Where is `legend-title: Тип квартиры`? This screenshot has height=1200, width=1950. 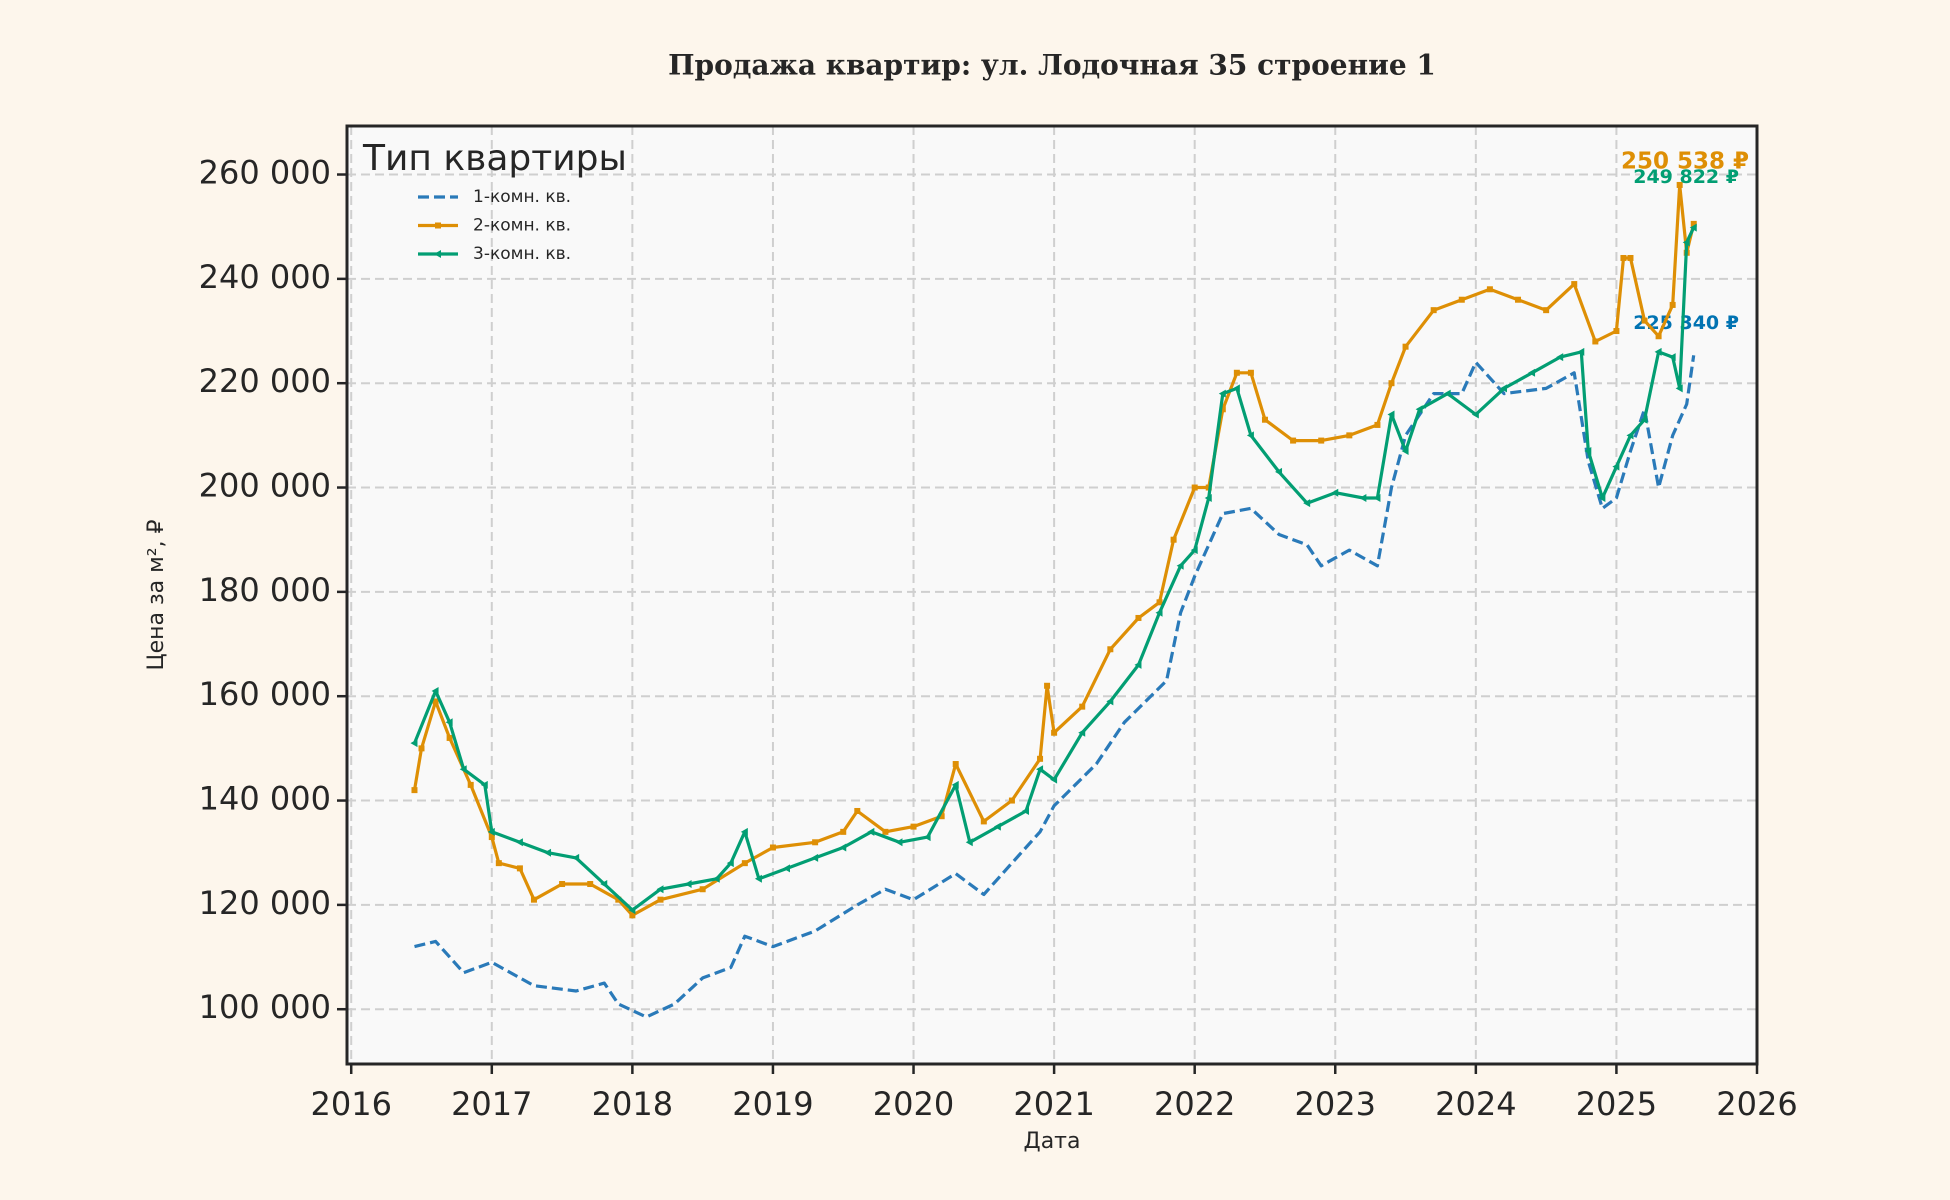
legend-title: Тип квартиры is located at coordinates (494, 158).